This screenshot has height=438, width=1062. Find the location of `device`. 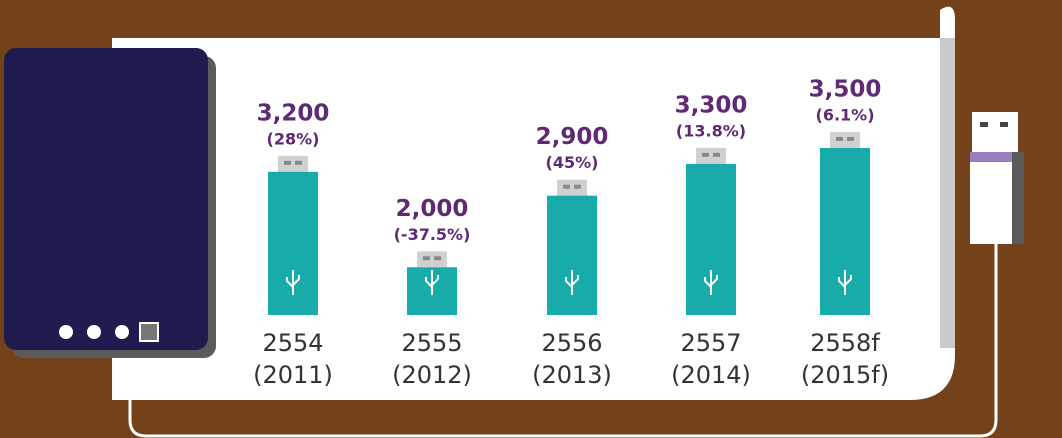

device is located at coordinates (106, 199).